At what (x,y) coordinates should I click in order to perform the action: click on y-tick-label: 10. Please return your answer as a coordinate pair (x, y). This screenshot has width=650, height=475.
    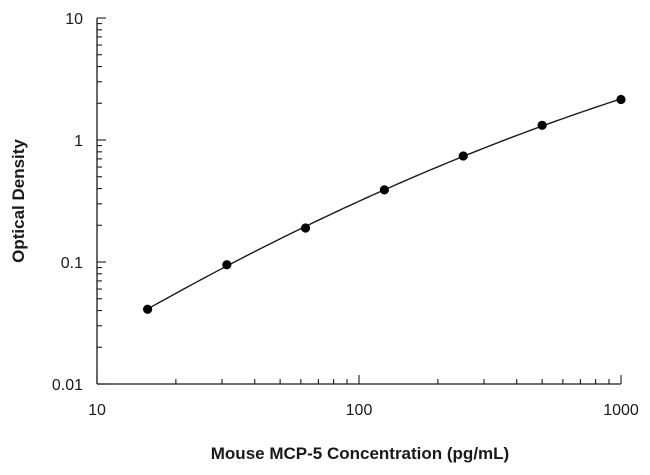
    Looking at the image, I should click on (74, 19).